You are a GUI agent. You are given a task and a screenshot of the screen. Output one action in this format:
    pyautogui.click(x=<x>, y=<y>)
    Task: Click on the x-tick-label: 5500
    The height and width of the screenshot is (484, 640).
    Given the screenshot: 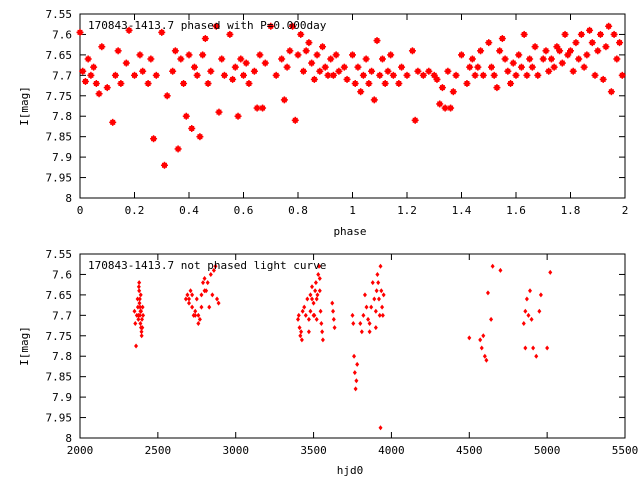 What is the action you would take?
    pyautogui.click(x=625, y=450)
    